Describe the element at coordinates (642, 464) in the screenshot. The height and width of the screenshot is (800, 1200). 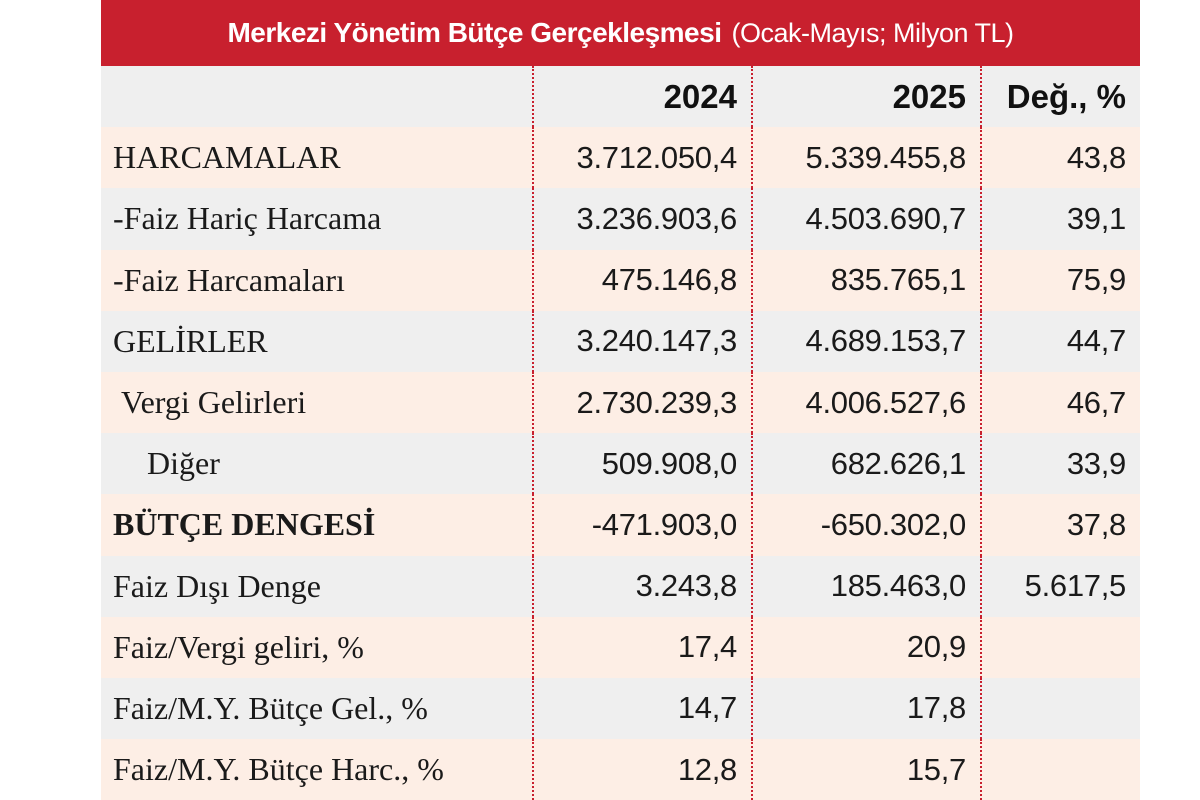
I see `value-2024: 509.908,0` at that location.